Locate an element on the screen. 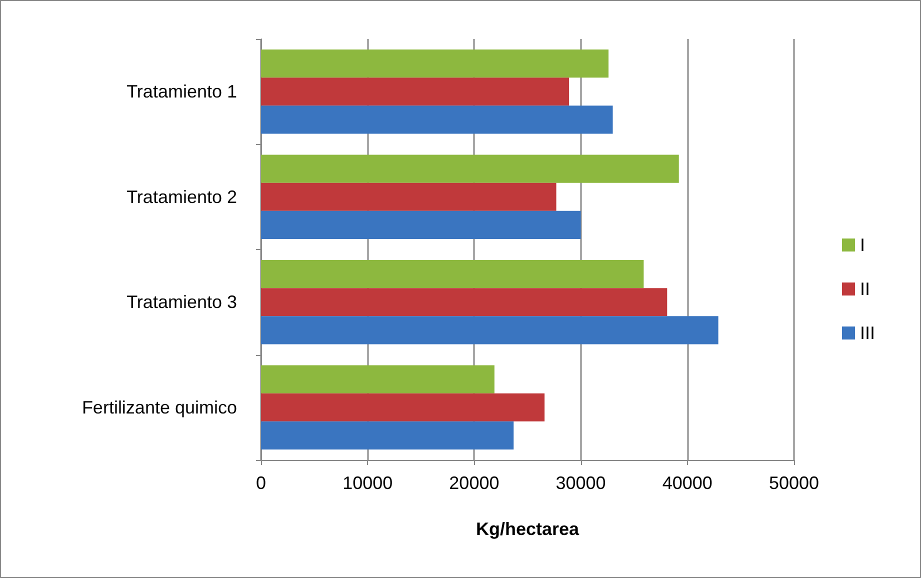 The width and height of the screenshot is (921, 578). legend-label: II is located at coordinates (865, 289).